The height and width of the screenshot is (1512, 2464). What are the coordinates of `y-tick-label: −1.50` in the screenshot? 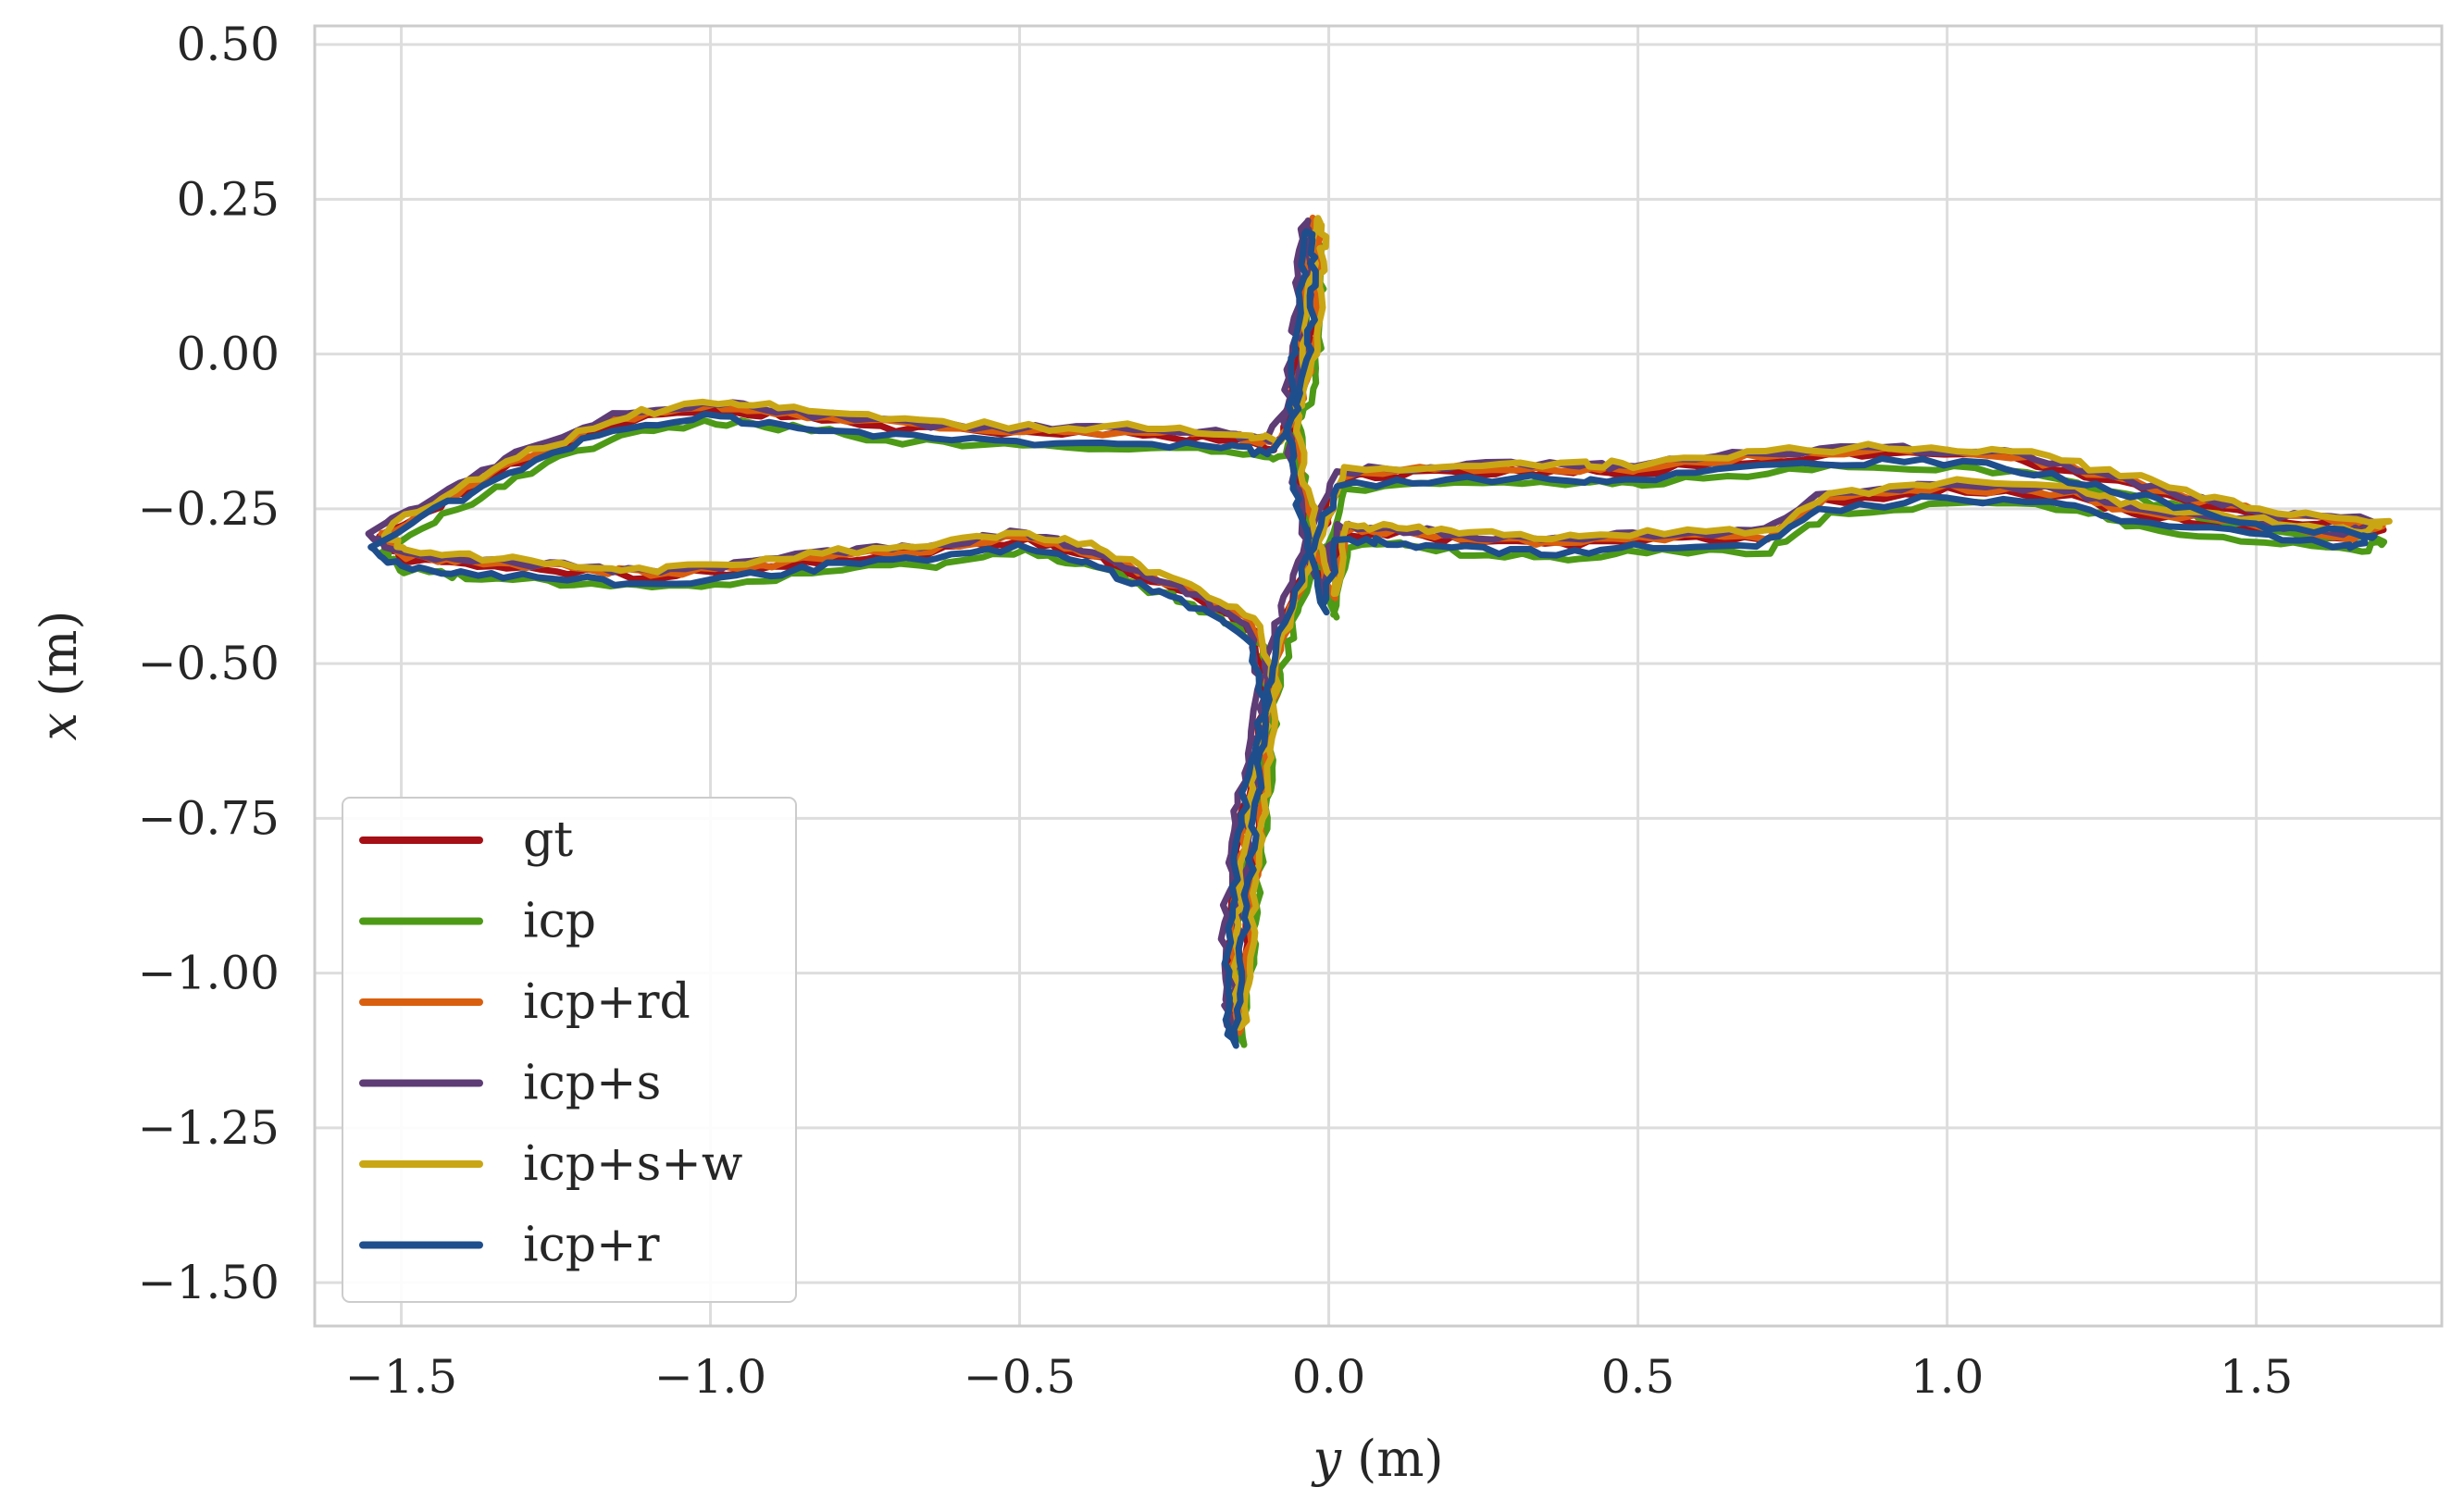 It's located at (209, 1282).